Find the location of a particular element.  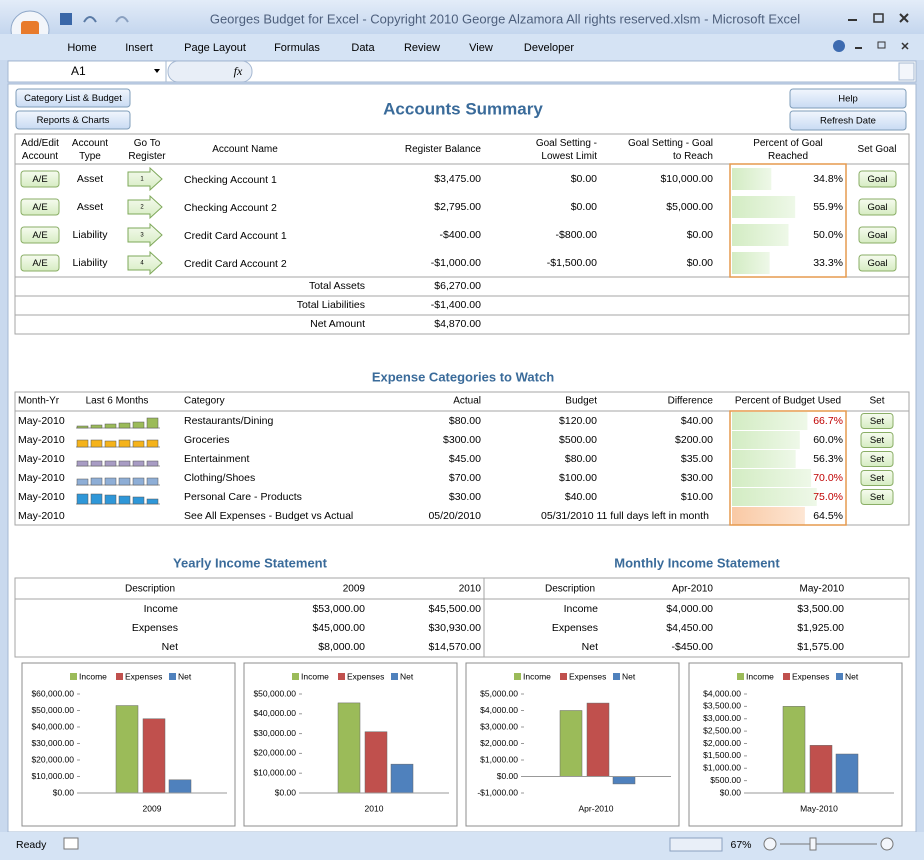

undo-icon is located at coordinates (90, 19).